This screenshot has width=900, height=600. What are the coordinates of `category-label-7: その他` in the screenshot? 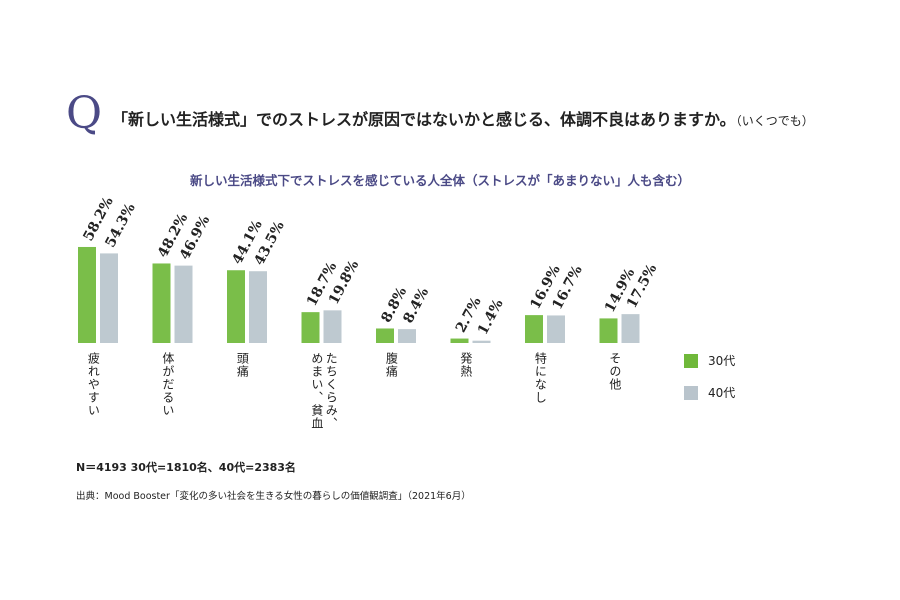 It's located at (614, 371).